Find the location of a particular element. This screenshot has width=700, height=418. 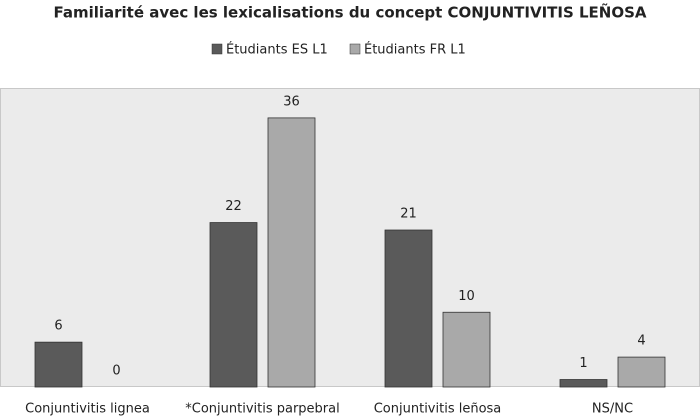

legend: Étudiants ES L1 Étudiants FR L1 is located at coordinates (338, 50).